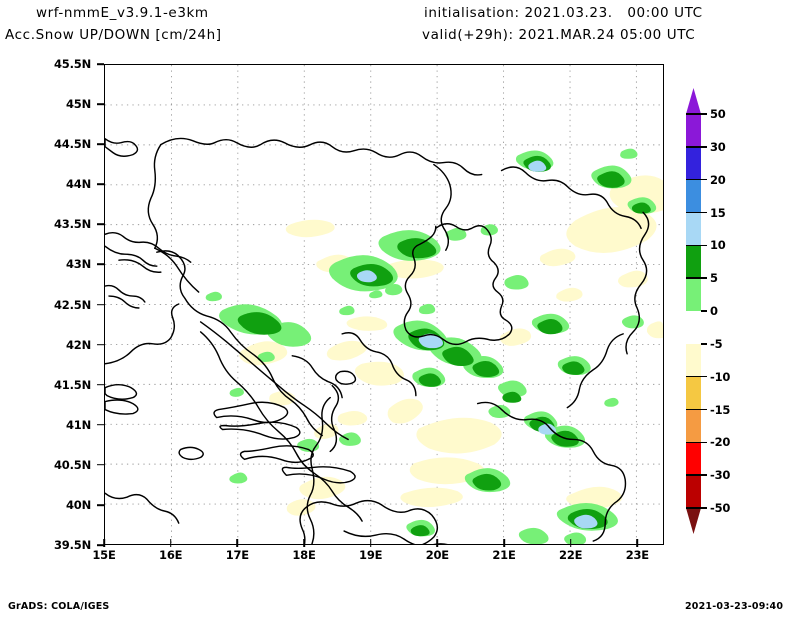 Image resolution: width=800 pixels, height=618 pixels. Describe the element at coordinates (78, 104) in the screenshot. I see `y-axis-tick-label: 45N` at that location.